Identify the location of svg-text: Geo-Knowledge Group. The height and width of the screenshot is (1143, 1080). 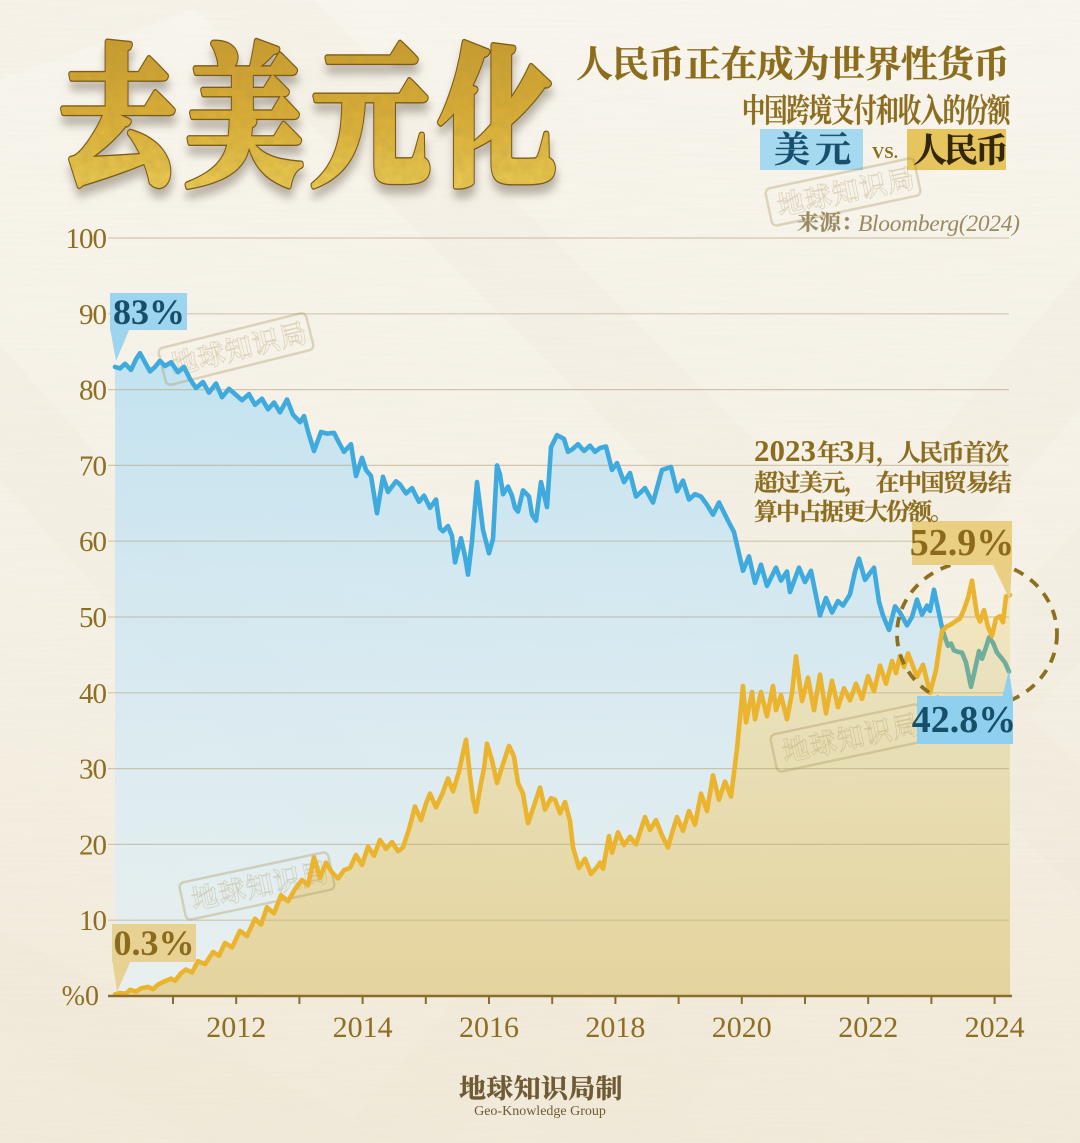
(540, 1111).